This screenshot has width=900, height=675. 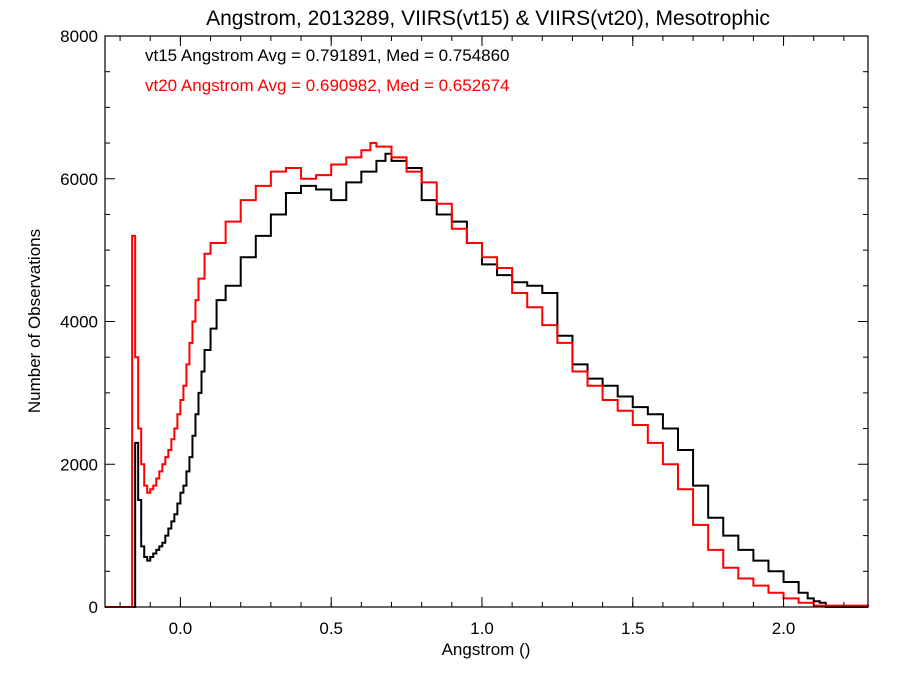 What do you see at coordinates (79, 36) in the screenshot?
I see `y-tick-label: 8000` at bounding box center [79, 36].